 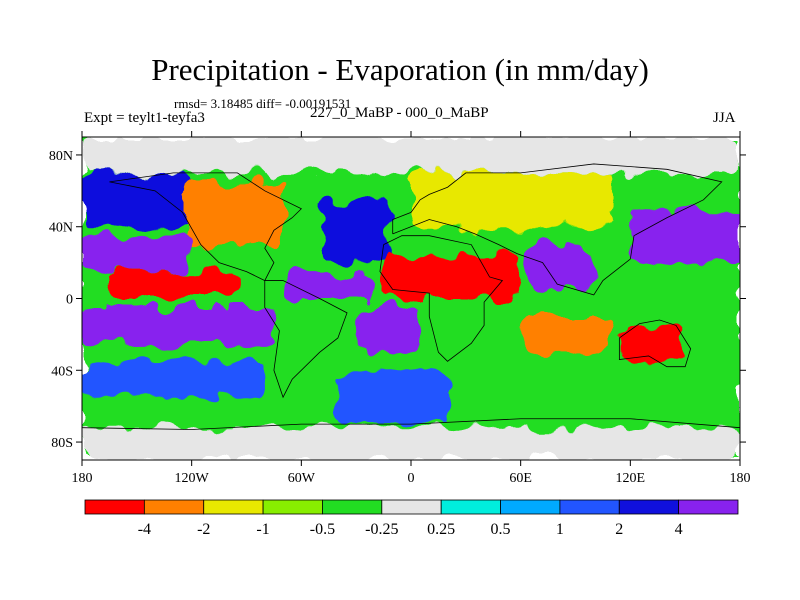 What do you see at coordinates (203, 529) in the screenshot?
I see `colorbar-label: -2` at bounding box center [203, 529].